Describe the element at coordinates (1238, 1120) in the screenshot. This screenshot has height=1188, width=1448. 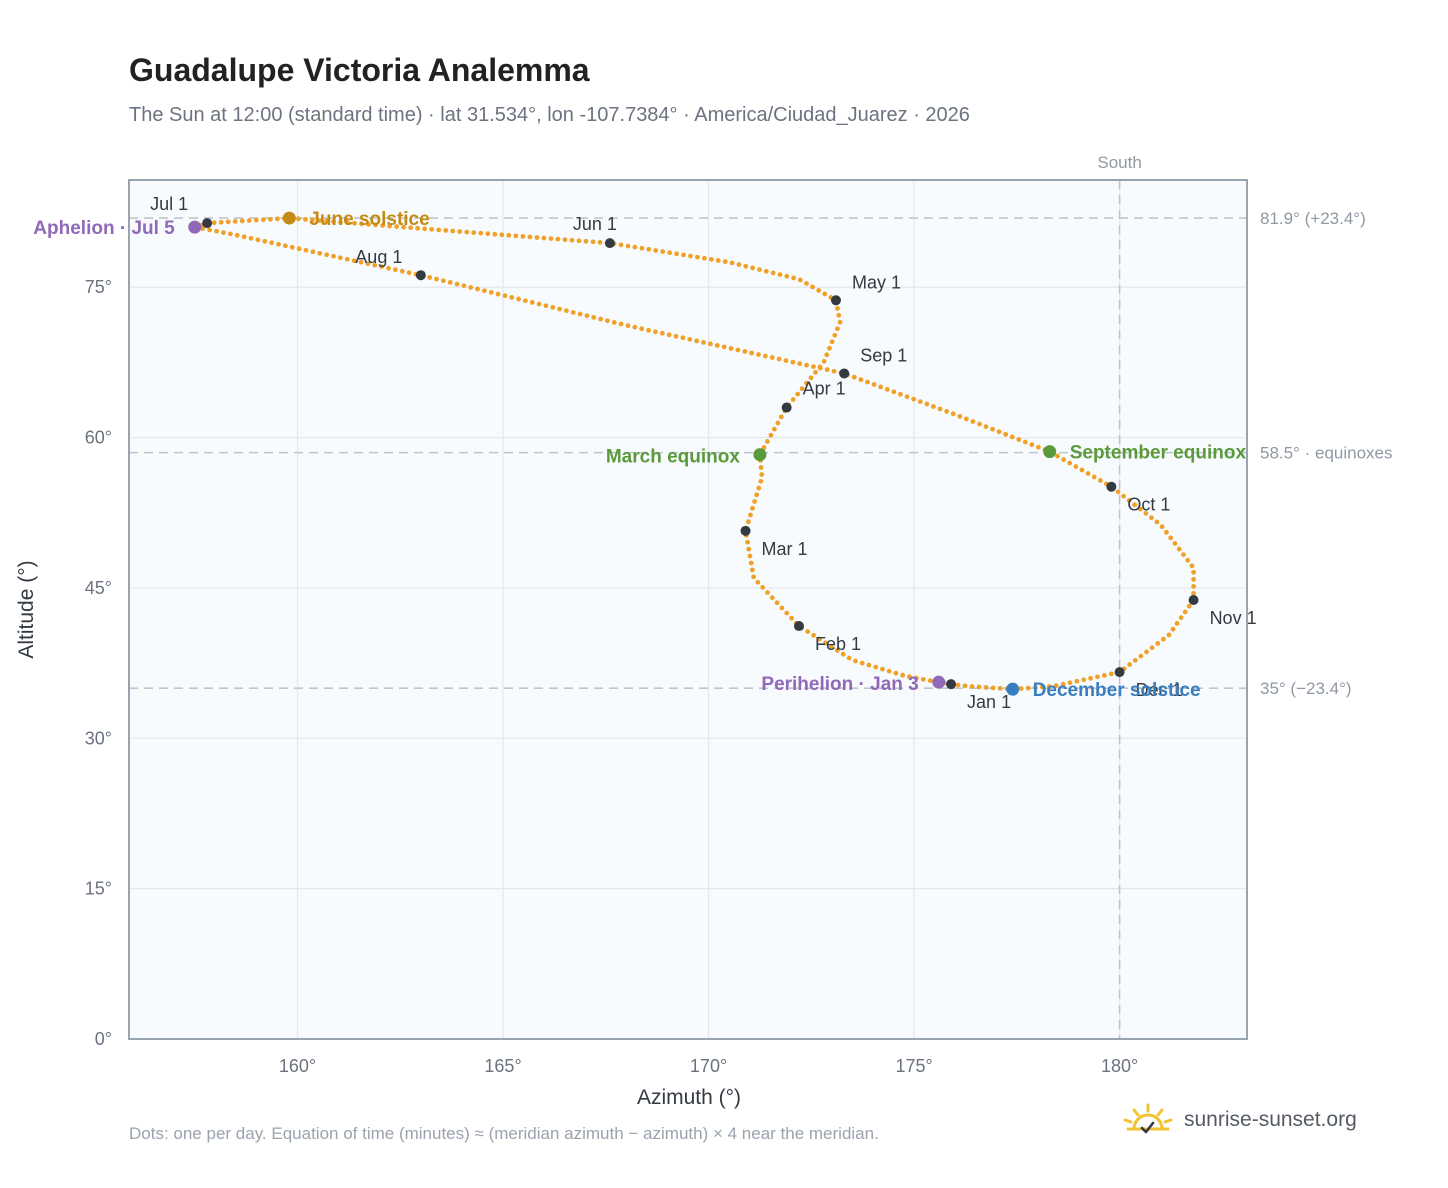
I see `brand: sunrise-sunset.org` at that location.